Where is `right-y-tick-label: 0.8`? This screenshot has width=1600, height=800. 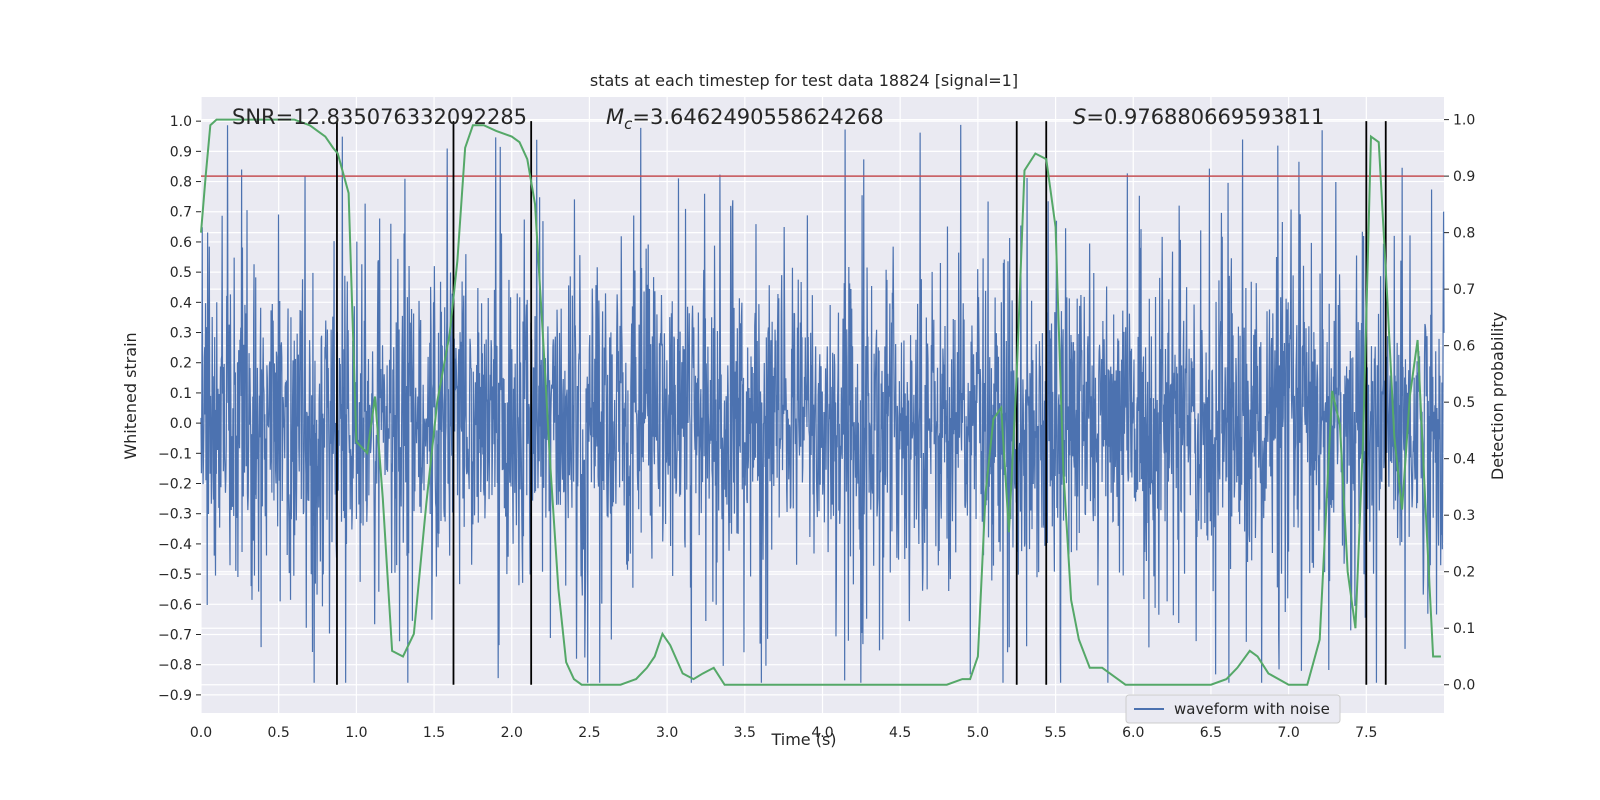 right-y-tick-label: 0.8 is located at coordinates (1464, 234).